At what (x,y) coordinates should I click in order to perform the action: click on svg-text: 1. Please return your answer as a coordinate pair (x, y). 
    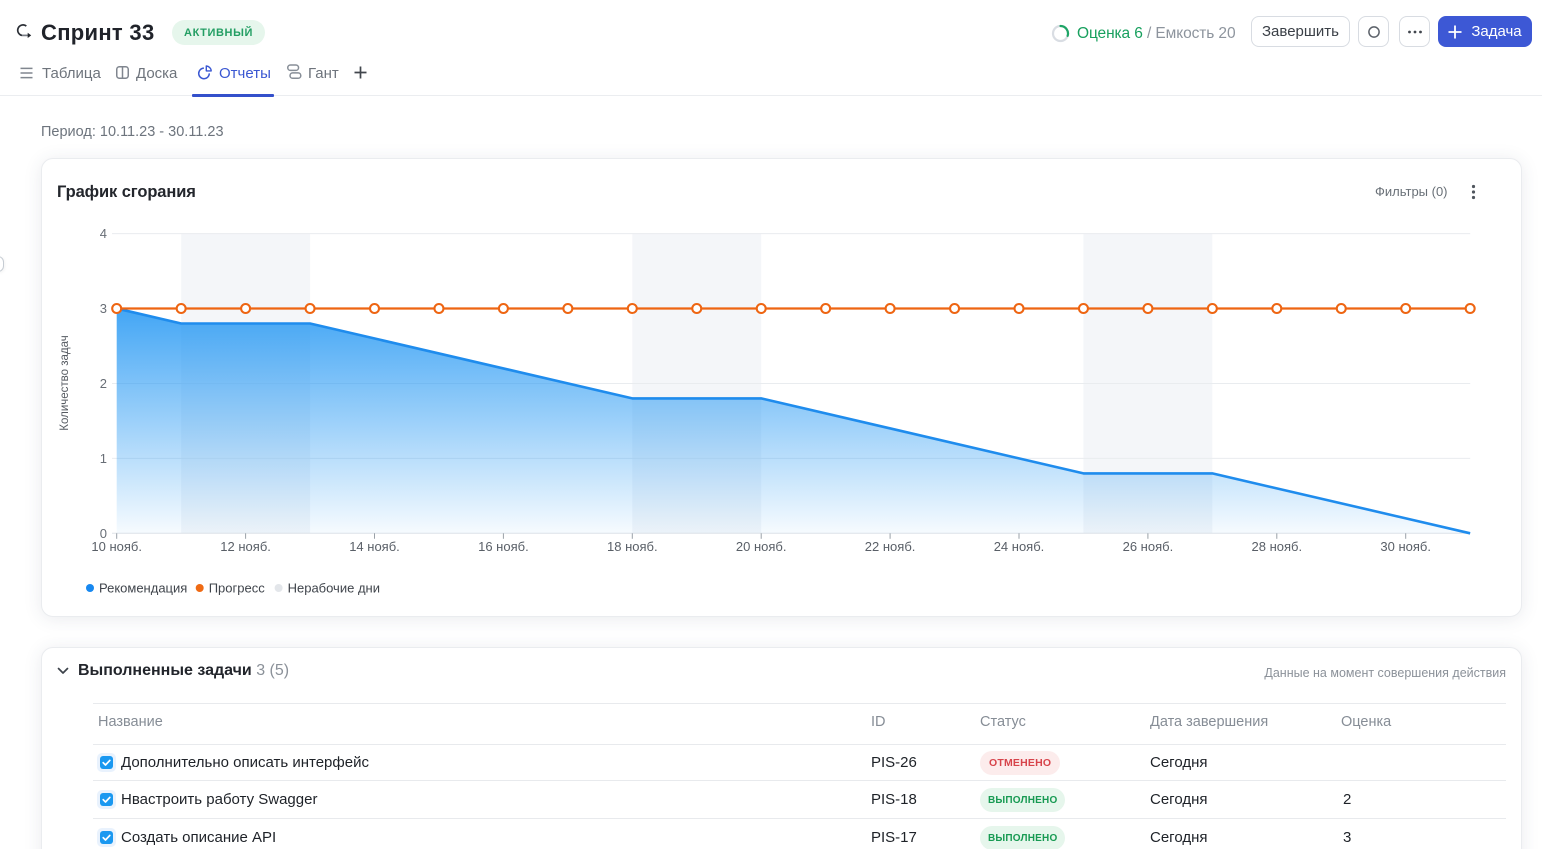
    Looking at the image, I should click on (103, 458).